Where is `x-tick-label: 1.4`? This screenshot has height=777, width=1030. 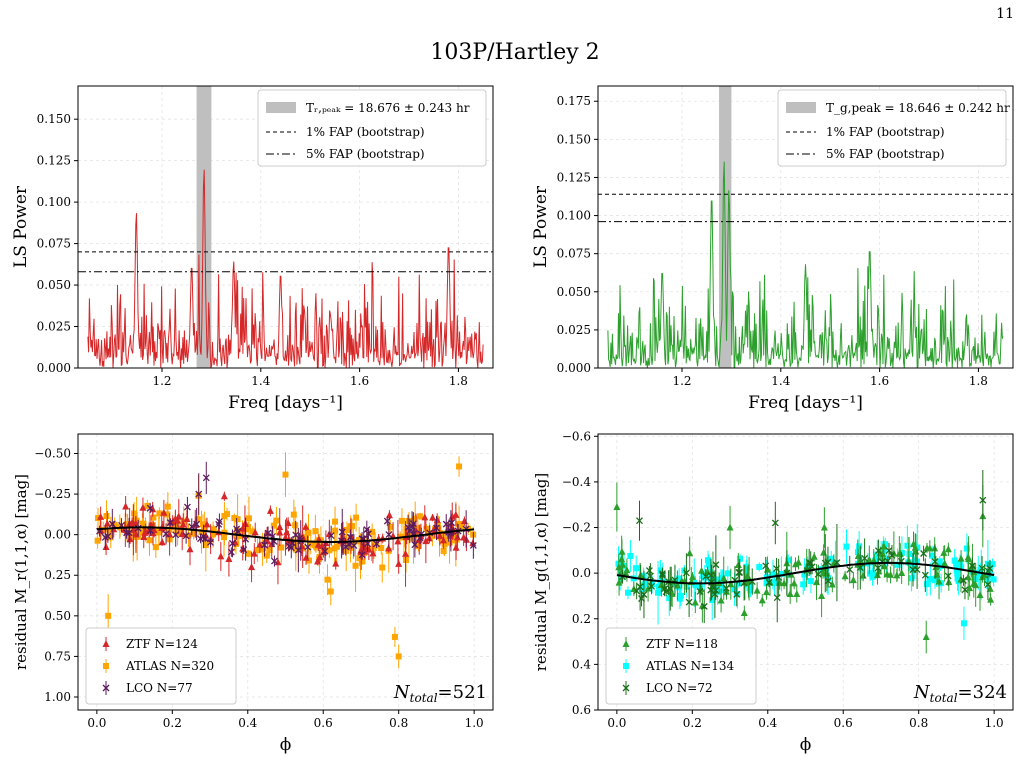
x-tick-label: 1.4 is located at coordinates (780, 381).